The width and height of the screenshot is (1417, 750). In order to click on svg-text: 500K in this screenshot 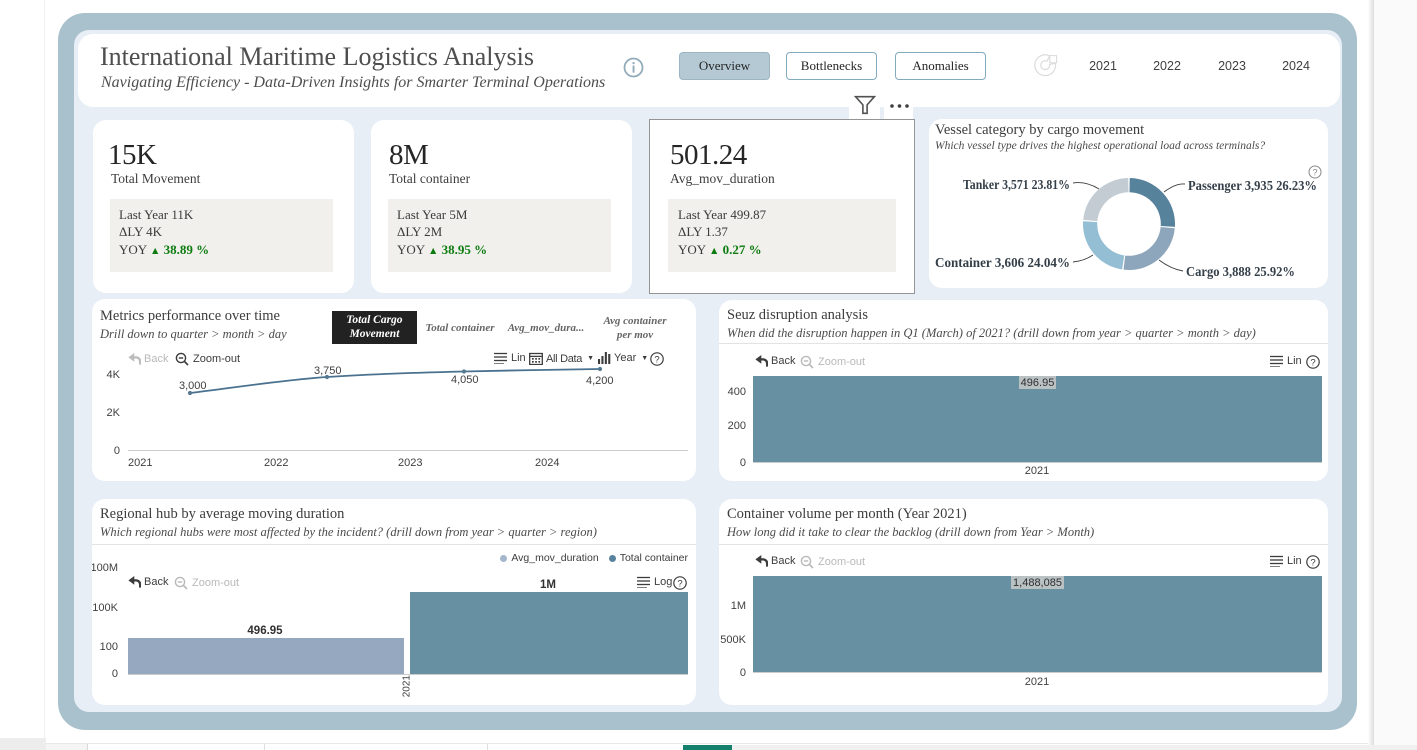, I will do `click(733, 640)`.